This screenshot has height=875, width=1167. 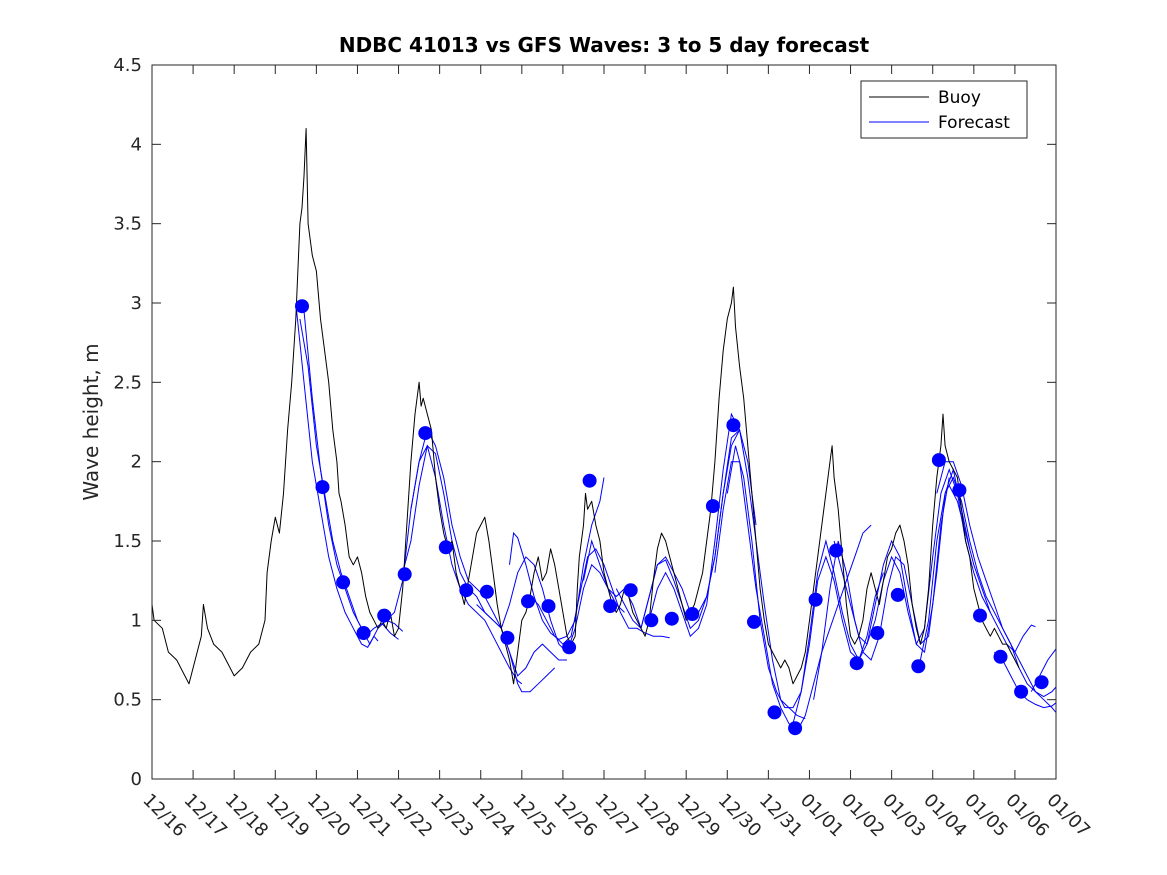 What do you see at coordinates (127, 700) in the screenshot?
I see `y-tick-label: 0.5` at bounding box center [127, 700].